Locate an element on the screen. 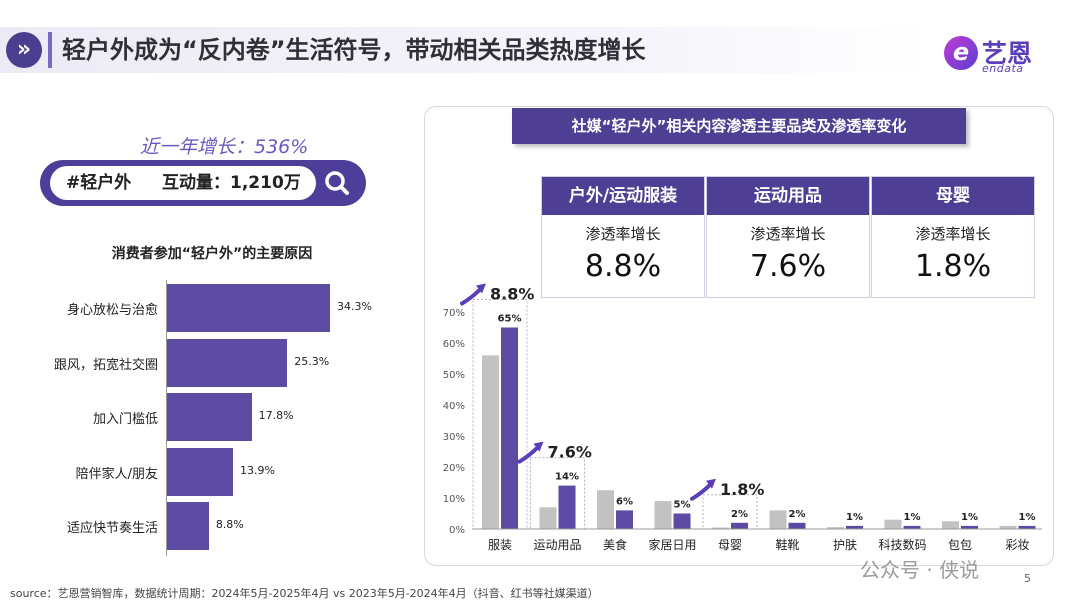 The width and height of the screenshot is (1080, 608). highlight-card-baby: 母婴 渗透率增长 1.8% is located at coordinates (953, 237).